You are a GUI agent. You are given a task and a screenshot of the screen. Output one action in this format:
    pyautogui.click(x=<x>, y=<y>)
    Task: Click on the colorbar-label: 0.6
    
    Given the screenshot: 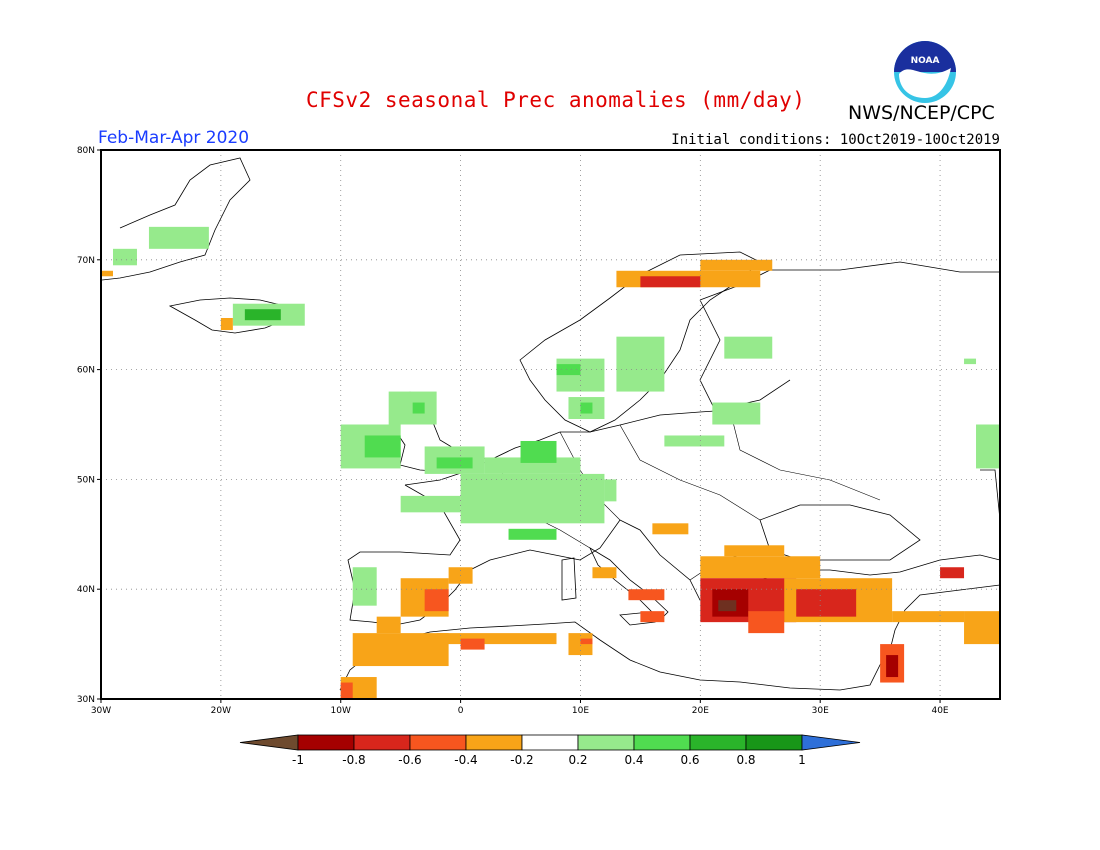 What is the action you would take?
    pyautogui.click(x=689, y=760)
    